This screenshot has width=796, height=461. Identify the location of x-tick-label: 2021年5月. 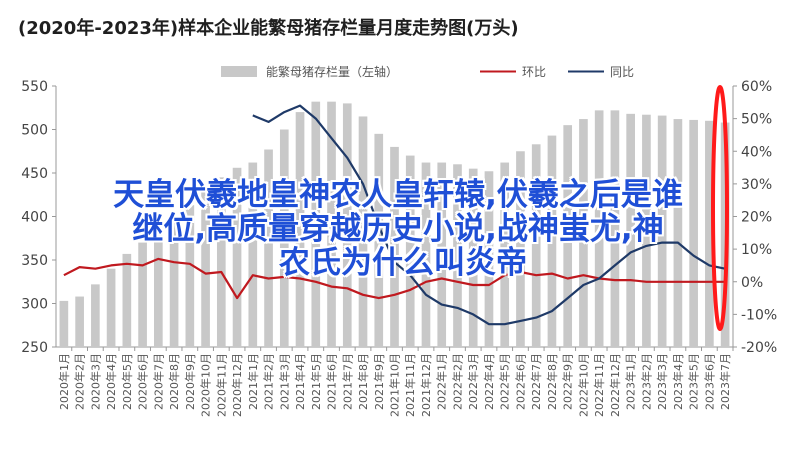
(316, 381).